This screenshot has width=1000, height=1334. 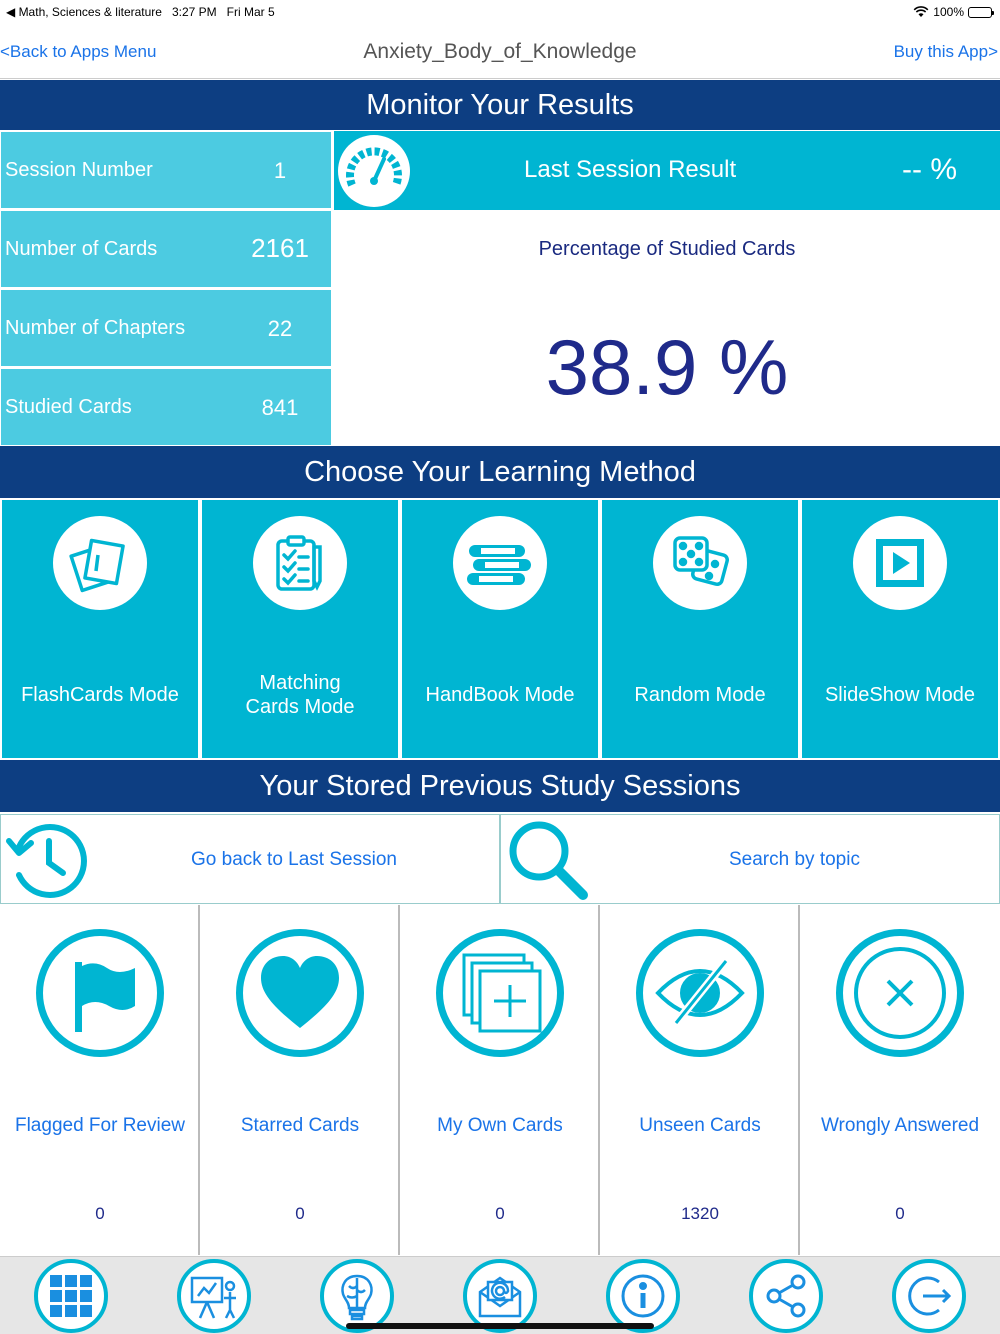 I want to click on go-back-last-session-button: Go back to Last Session, so click(x=250, y=859).